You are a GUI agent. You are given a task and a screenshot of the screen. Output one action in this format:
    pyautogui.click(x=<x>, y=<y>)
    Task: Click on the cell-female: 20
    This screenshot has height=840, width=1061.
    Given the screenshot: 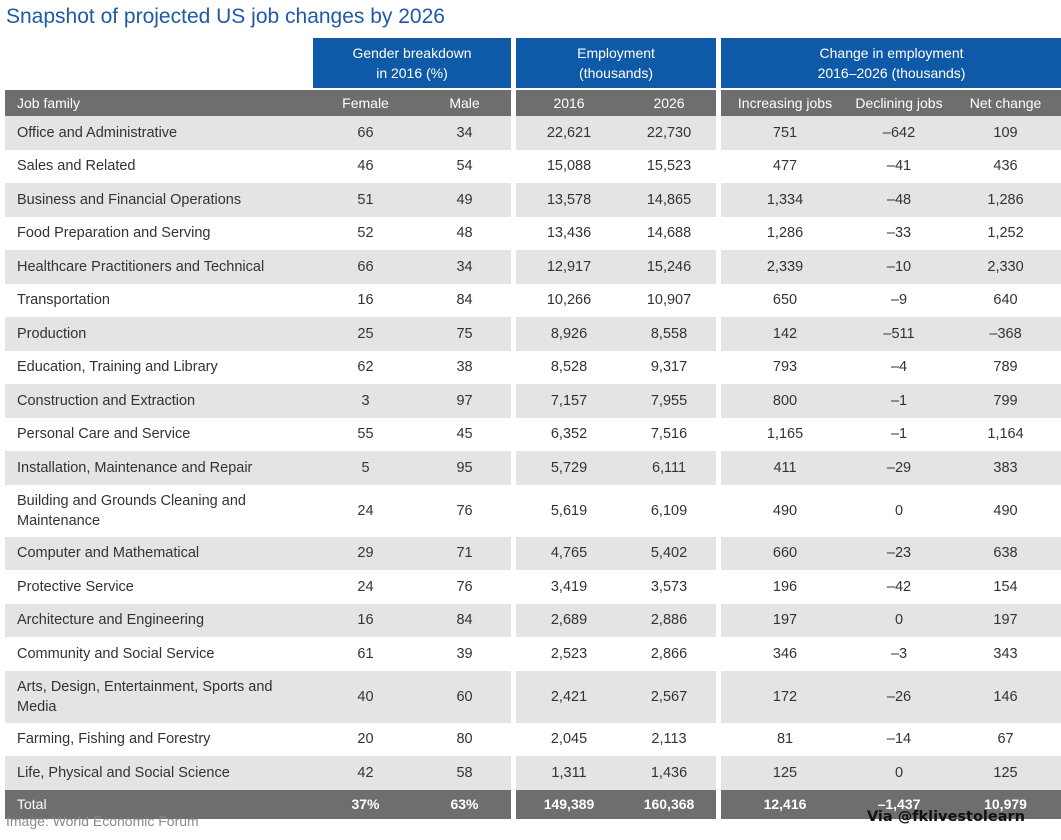 What is the action you would take?
    pyautogui.click(x=365, y=739)
    